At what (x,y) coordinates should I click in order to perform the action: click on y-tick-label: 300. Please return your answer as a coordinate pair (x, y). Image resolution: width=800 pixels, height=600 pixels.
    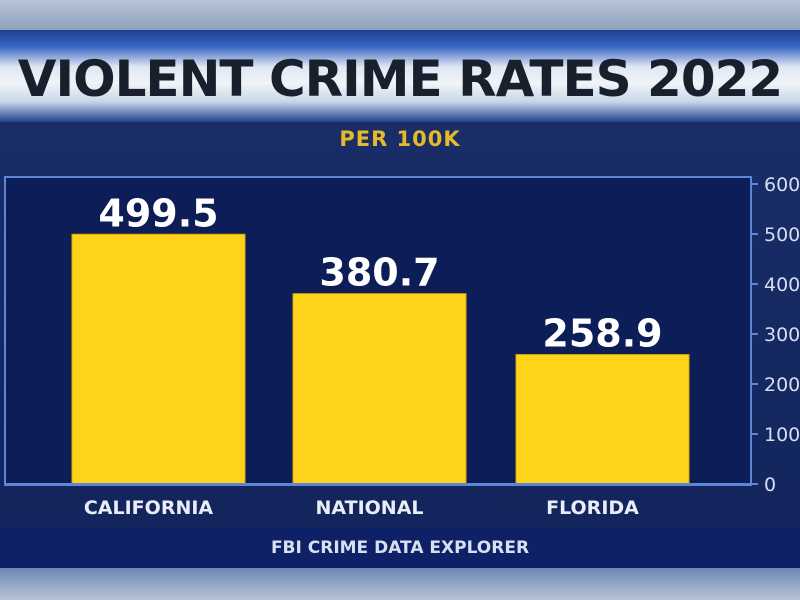
    Looking at the image, I should click on (782, 335).